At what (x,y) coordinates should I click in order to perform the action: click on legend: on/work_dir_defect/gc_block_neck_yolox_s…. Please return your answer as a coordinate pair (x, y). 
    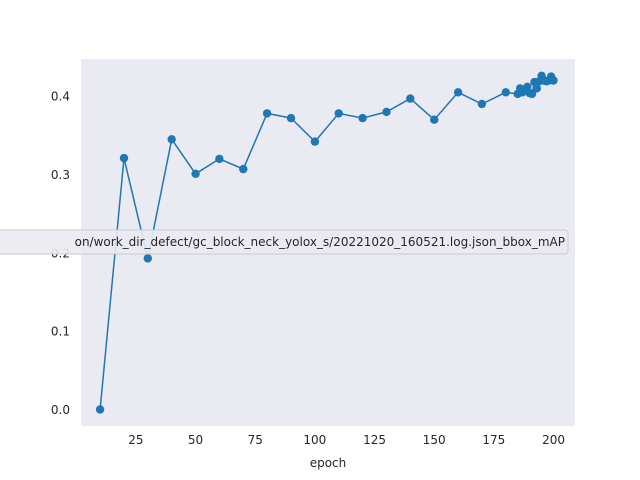
    Looking at the image, I should click on (284, 242).